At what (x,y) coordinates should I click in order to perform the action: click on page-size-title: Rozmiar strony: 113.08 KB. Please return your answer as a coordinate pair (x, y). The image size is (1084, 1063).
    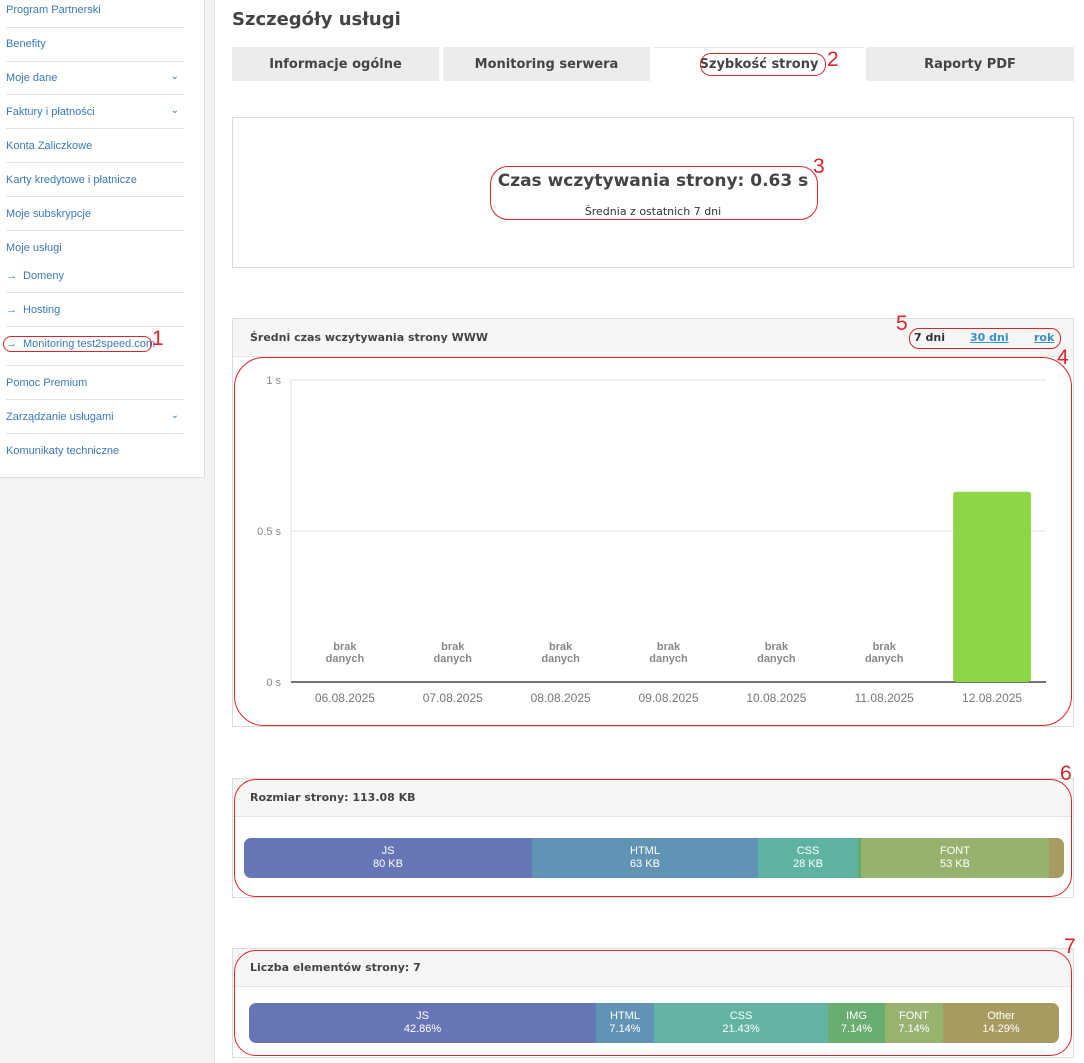
    Looking at the image, I should click on (333, 797).